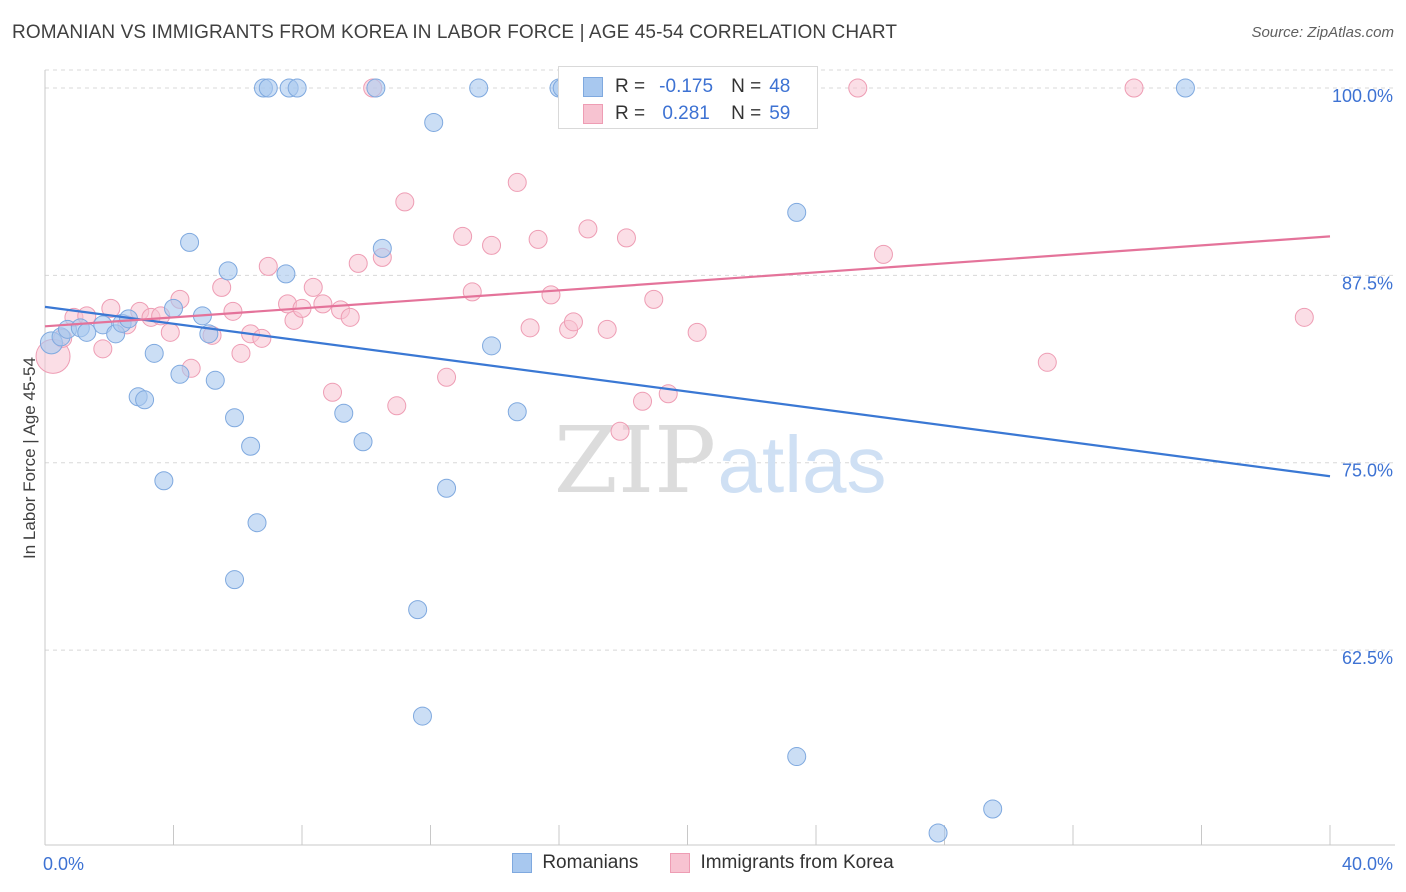 Image resolution: width=1406 pixels, height=892 pixels. What do you see at coordinates (680, 863) in the screenshot?
I see `legend-swatch-korea` at bounding box center [680, 863].